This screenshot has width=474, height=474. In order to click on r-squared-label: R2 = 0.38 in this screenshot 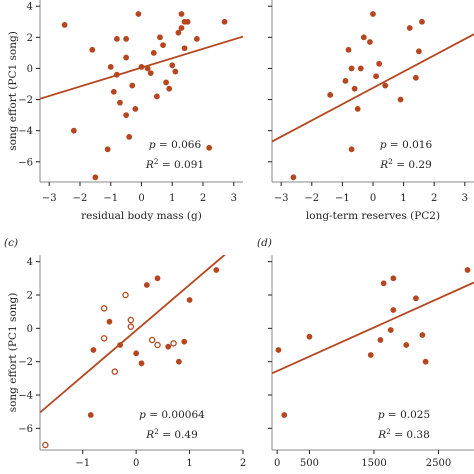, I will do `click(403, 434)`.